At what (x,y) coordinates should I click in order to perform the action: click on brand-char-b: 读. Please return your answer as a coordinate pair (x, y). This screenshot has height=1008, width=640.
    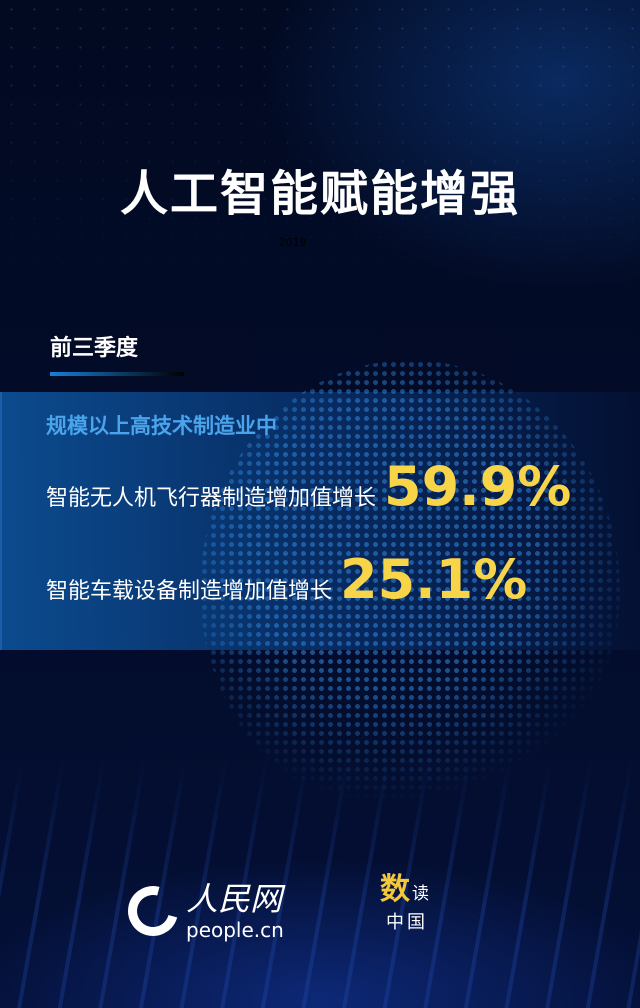
    Looking at the image, I should click on (420, 894).